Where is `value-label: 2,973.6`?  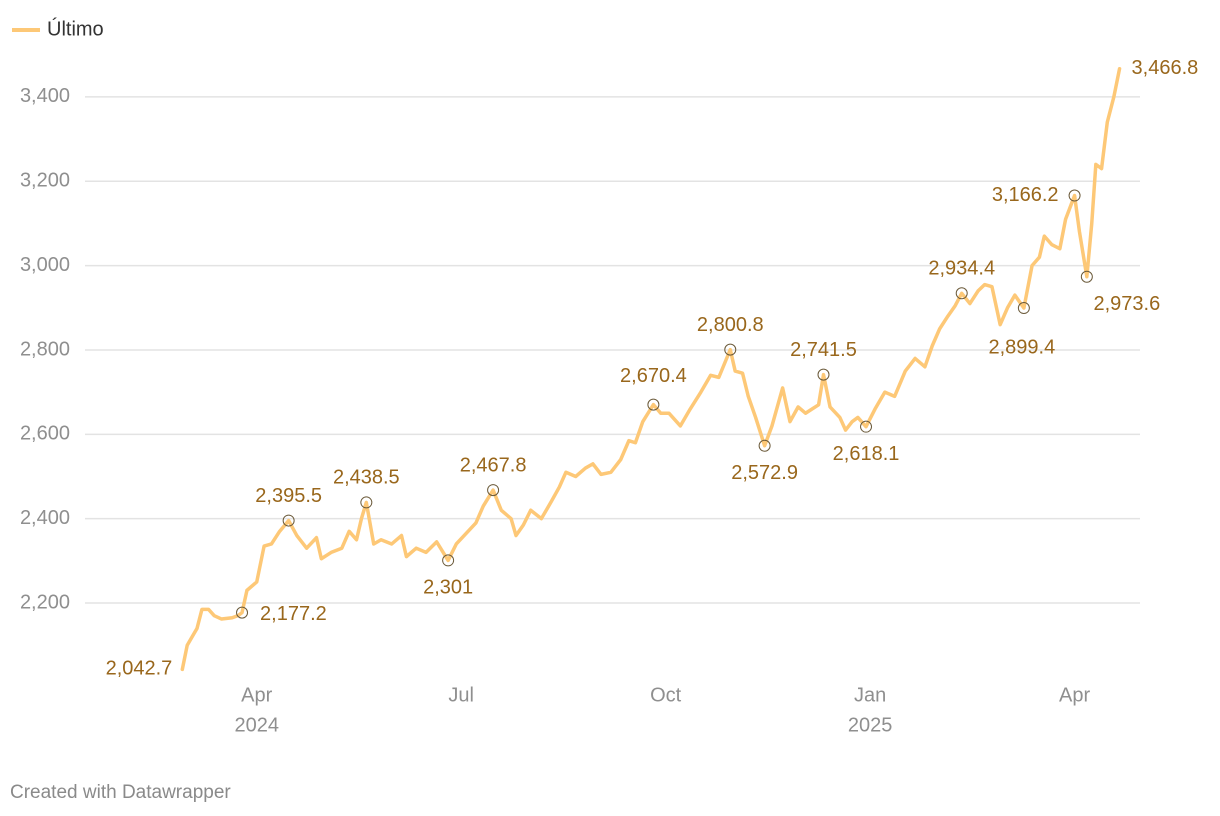 value-label: 2,973.6 is located at coordinates (1126, 304).